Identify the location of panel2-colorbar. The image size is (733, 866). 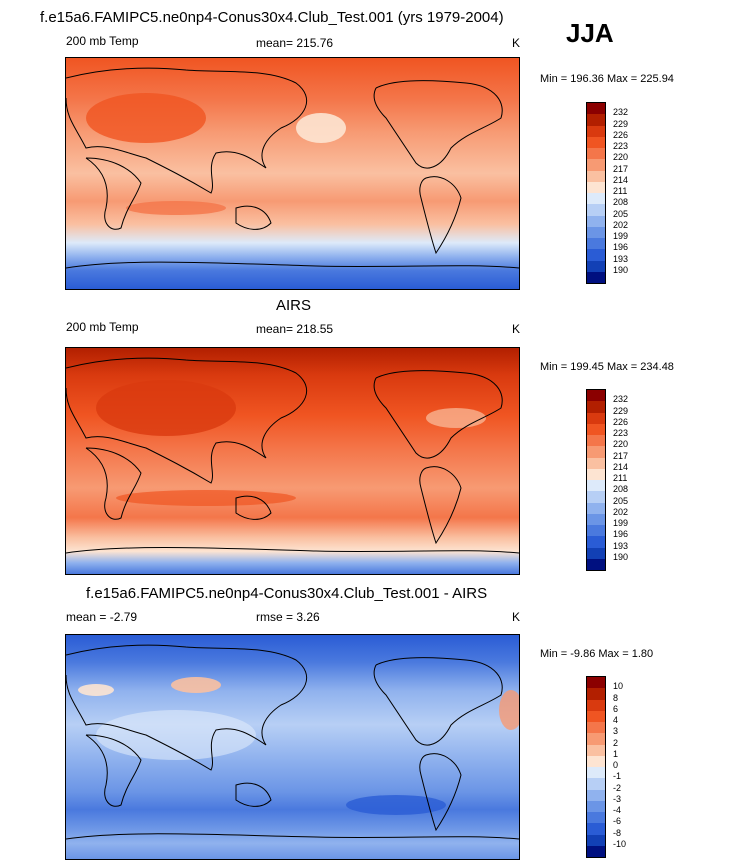
(596, 480).